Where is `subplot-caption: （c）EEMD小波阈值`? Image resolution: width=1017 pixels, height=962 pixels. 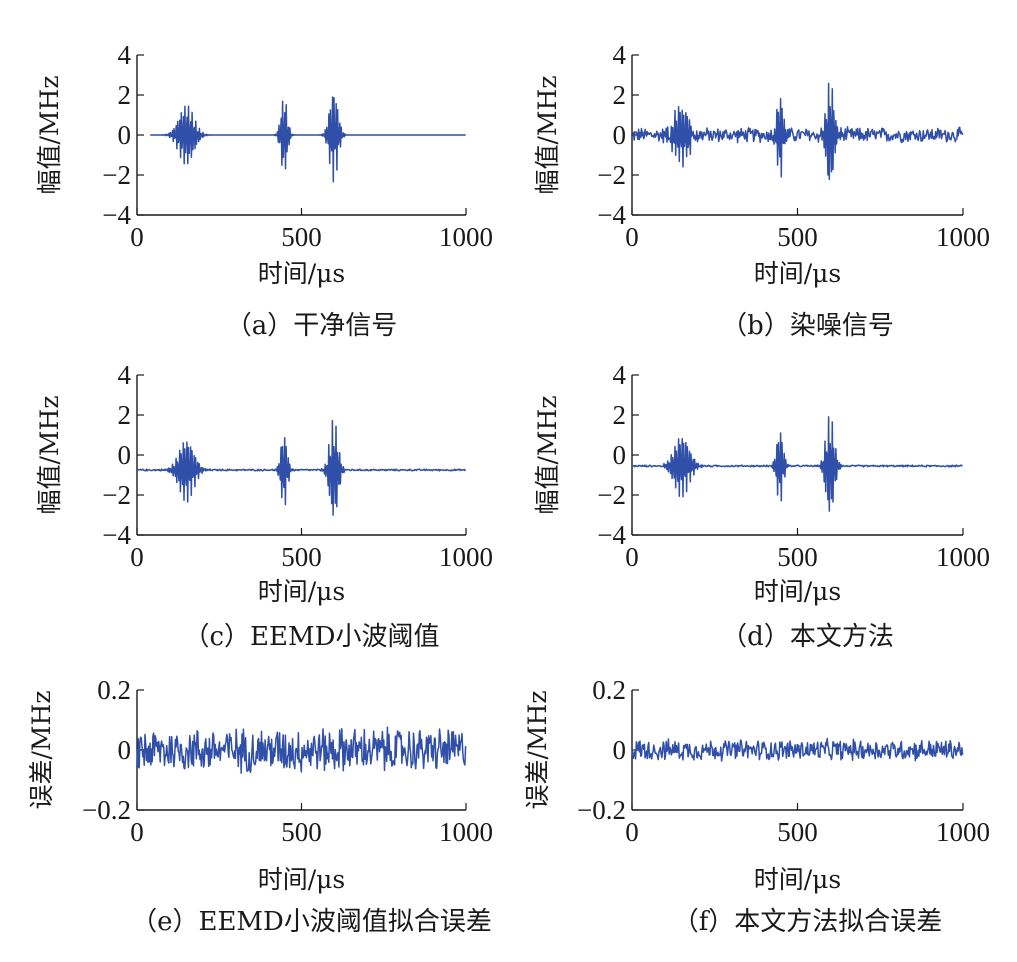
subplot-caption: （c）EEMD小波阈值 is located at coordinates (312, 637).